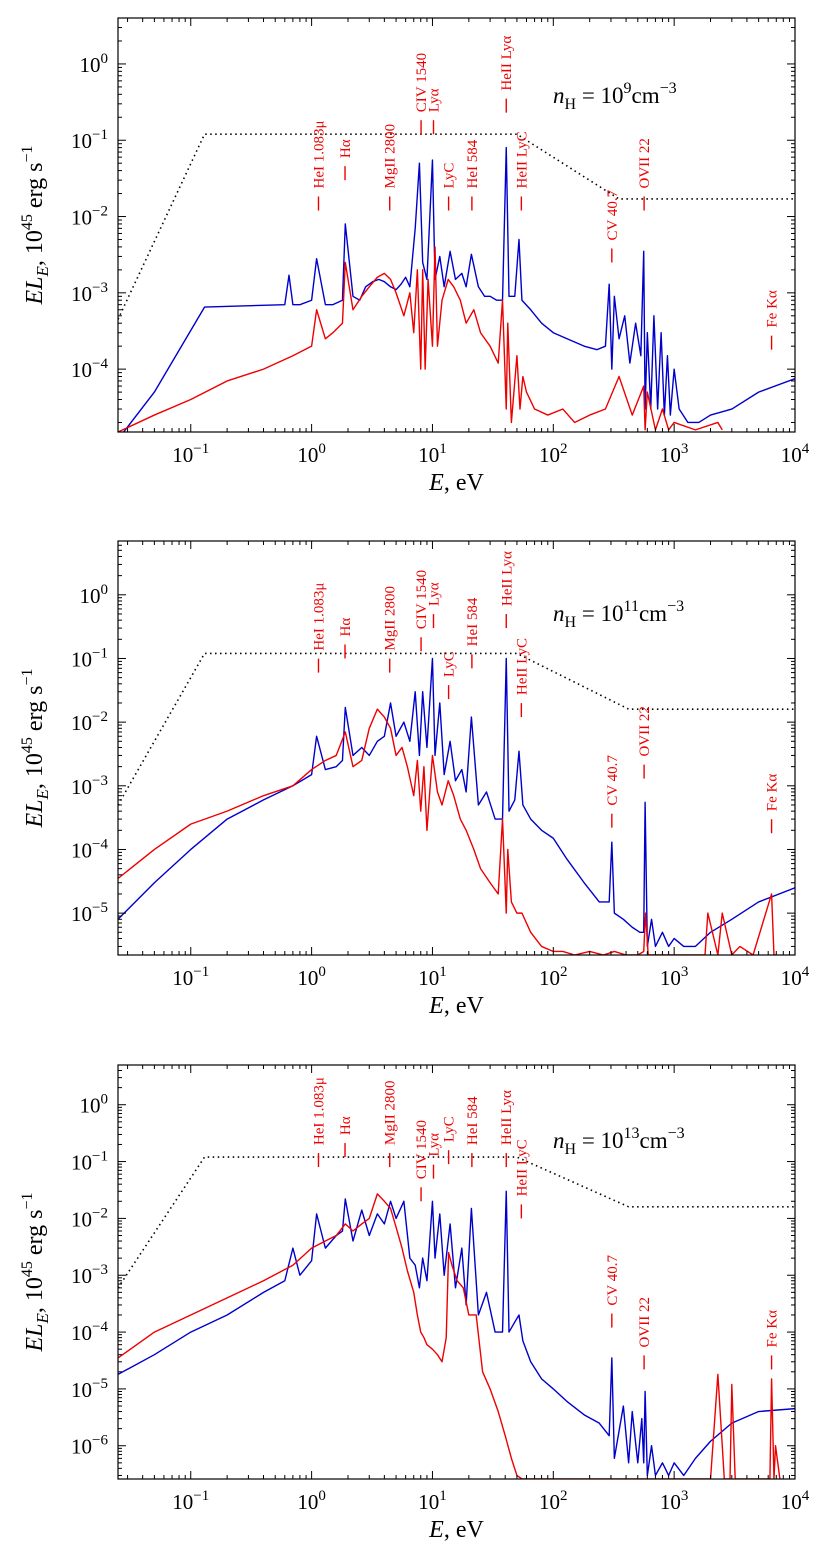  I want to click on density-label: nH = 109cm−3, so click(615, 96).